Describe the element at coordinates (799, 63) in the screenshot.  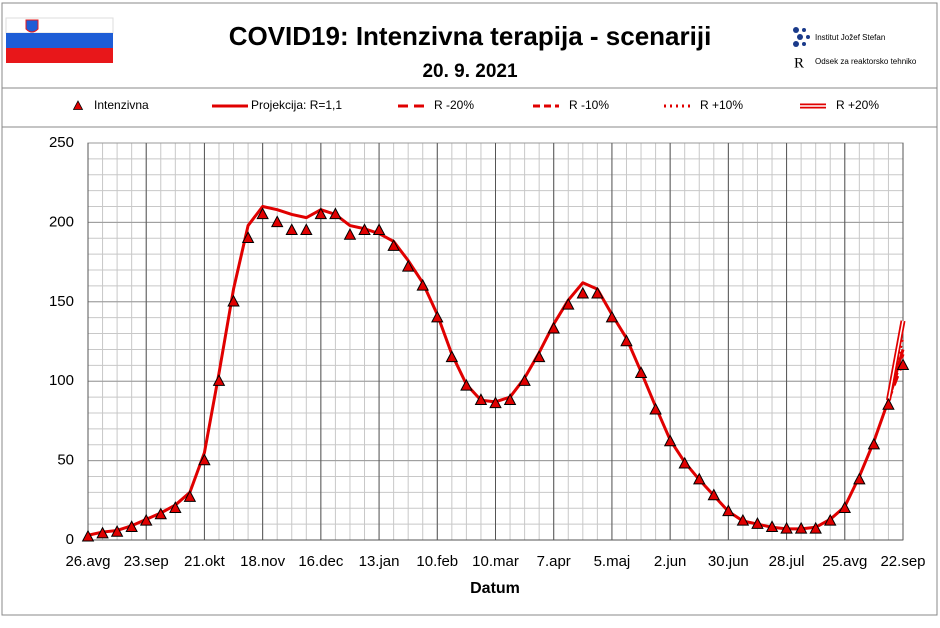
I see `svg-text: R` at that location.